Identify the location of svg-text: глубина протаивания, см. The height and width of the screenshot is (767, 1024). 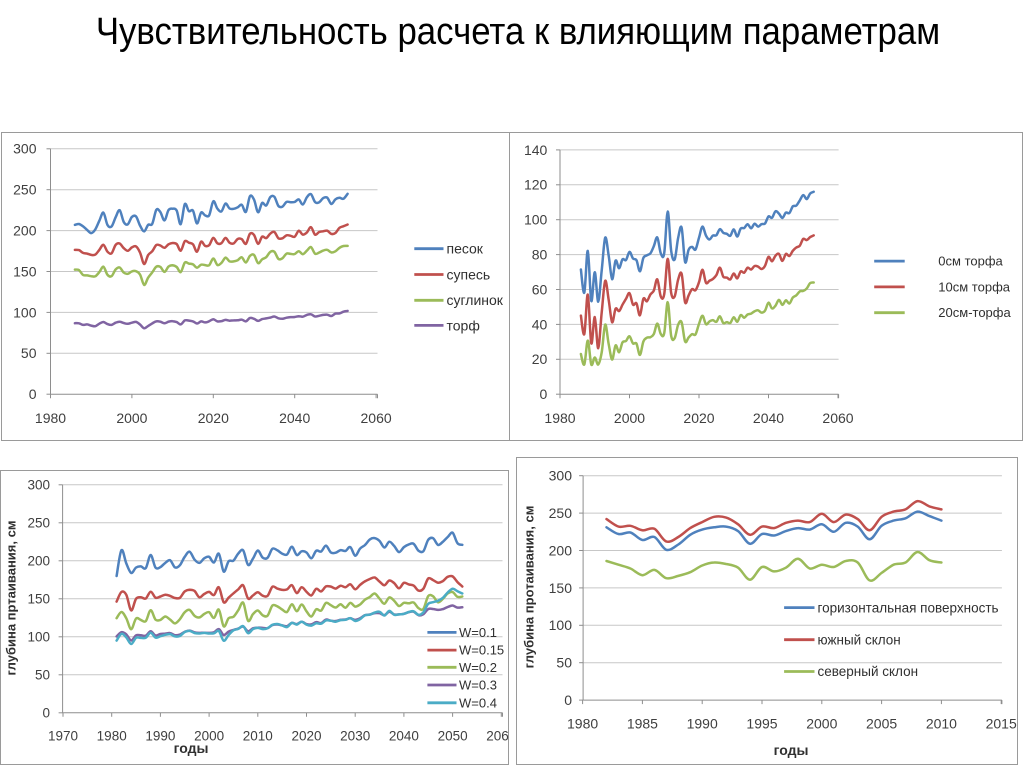
(529, 587).